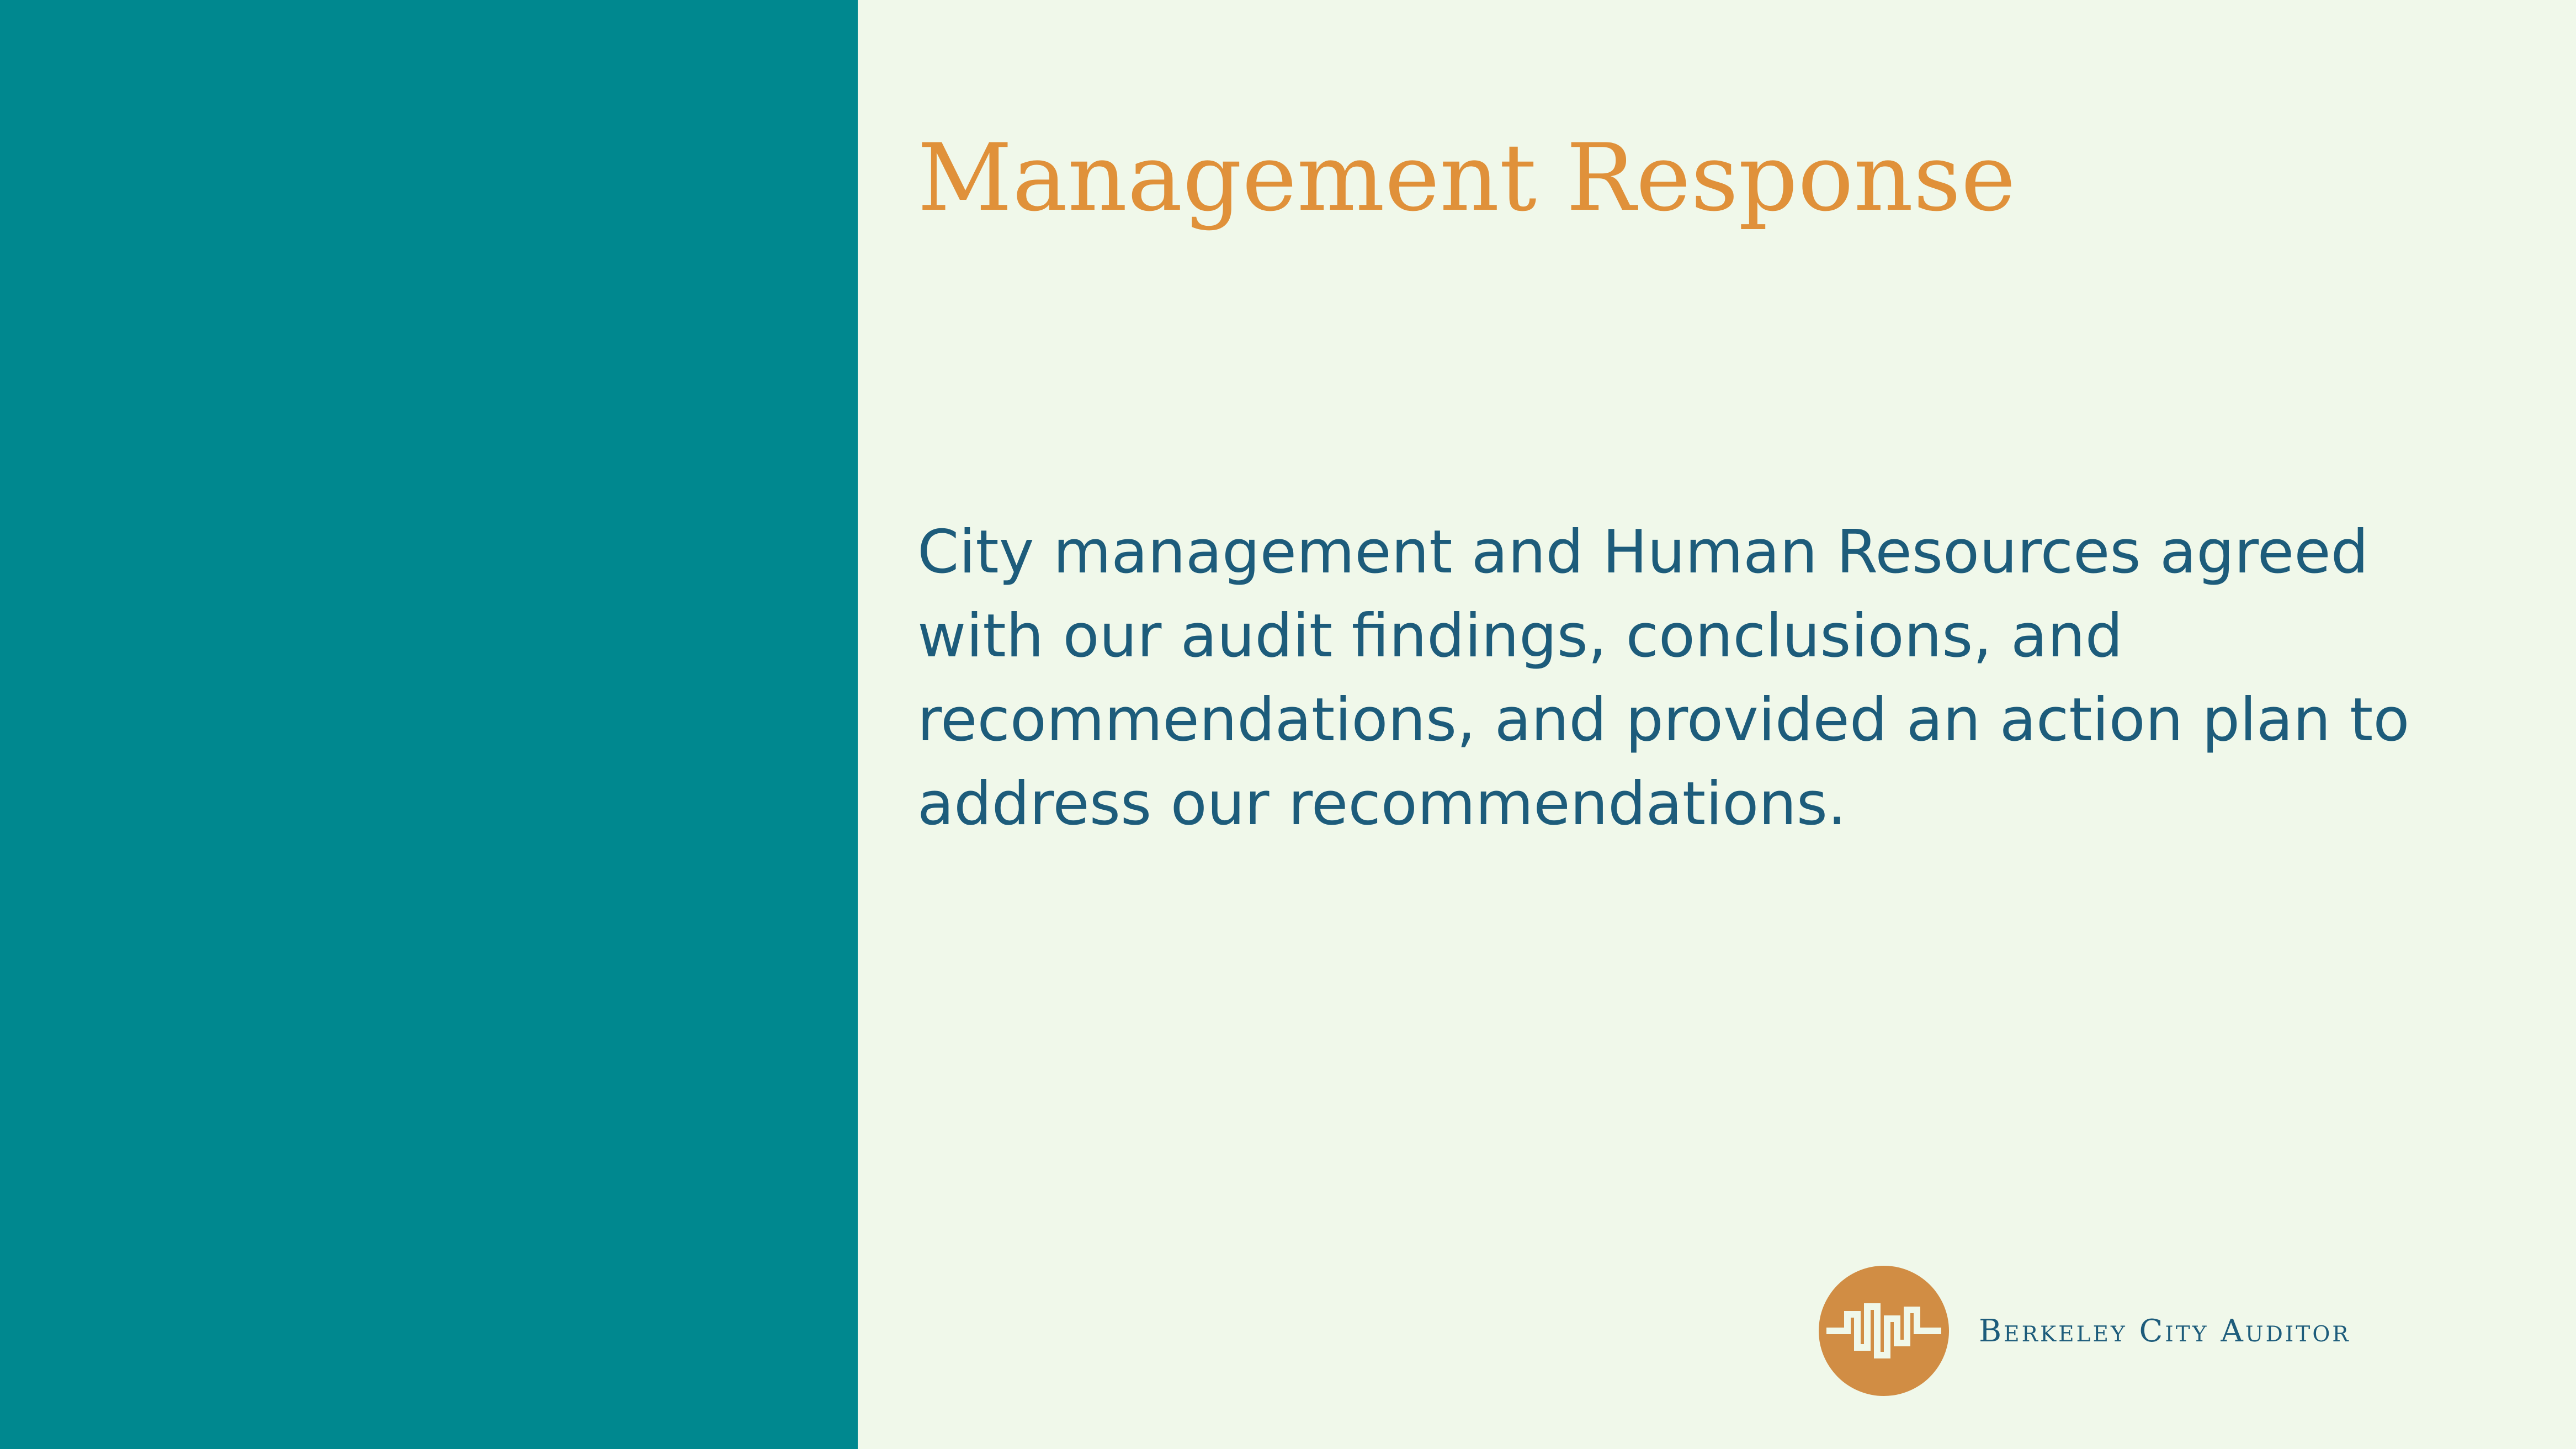 The width and height of the screenshot is (2576, 1449). What do you see at coordinates (1466, 178) in the screenshot?
I see `slide-title: Management Response` at bounding box center [1466, 178].